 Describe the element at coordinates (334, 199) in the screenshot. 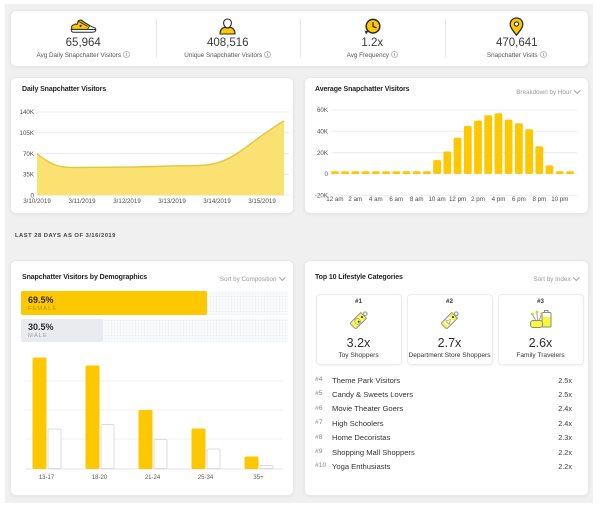

I see `svg-text: 12 am` at that location.